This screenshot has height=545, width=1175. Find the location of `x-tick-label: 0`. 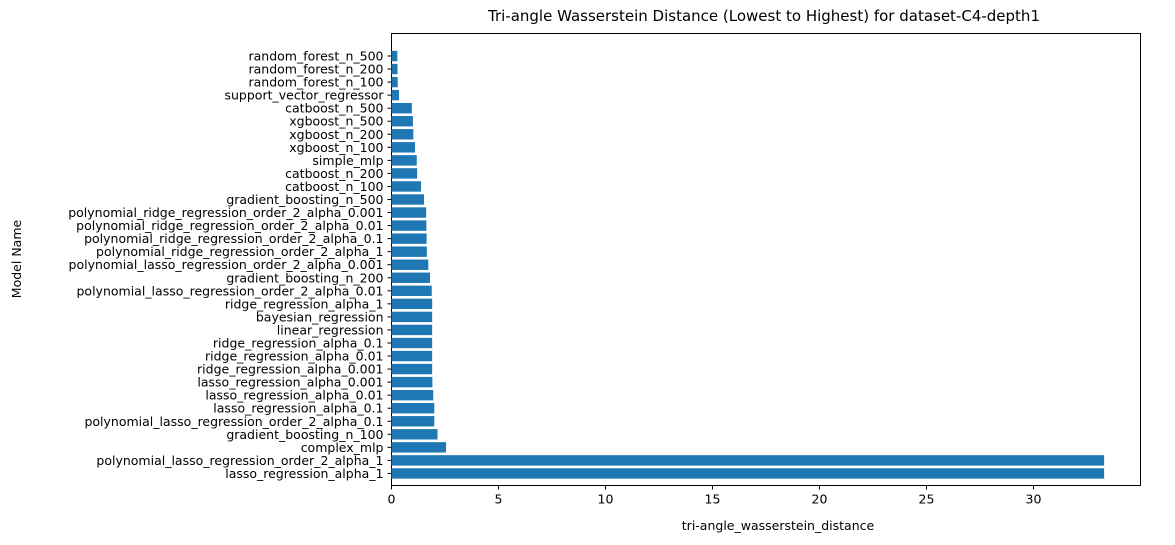

x-tick-label: 0 is located at coordinates (392, 499).